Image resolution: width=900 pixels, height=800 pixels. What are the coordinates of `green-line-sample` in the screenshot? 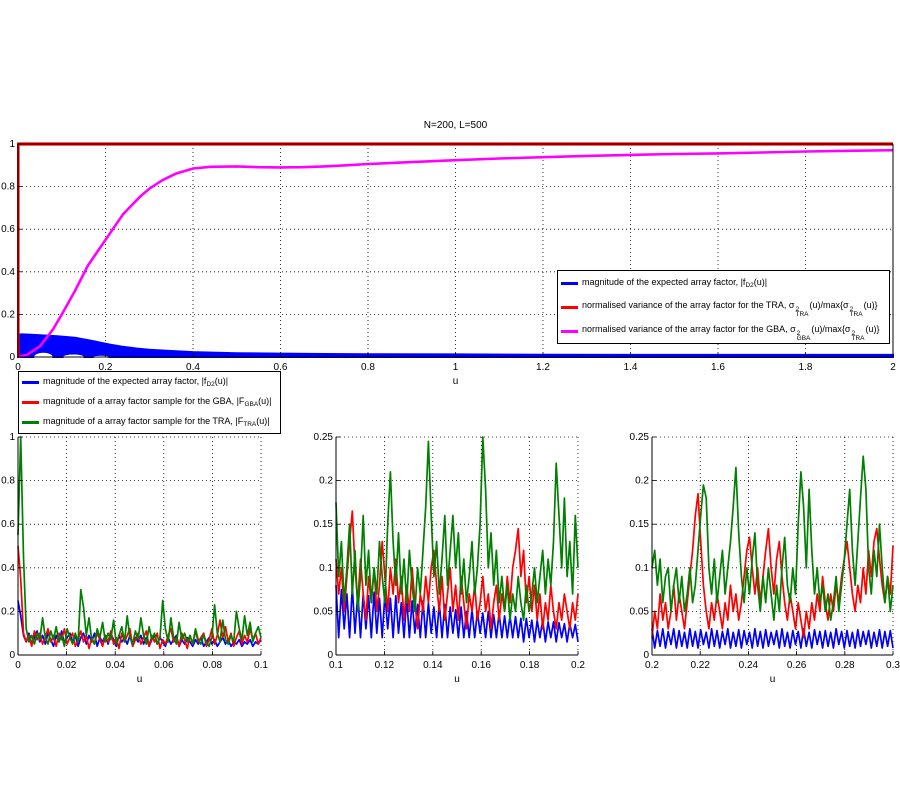 It's located at (30, 422).